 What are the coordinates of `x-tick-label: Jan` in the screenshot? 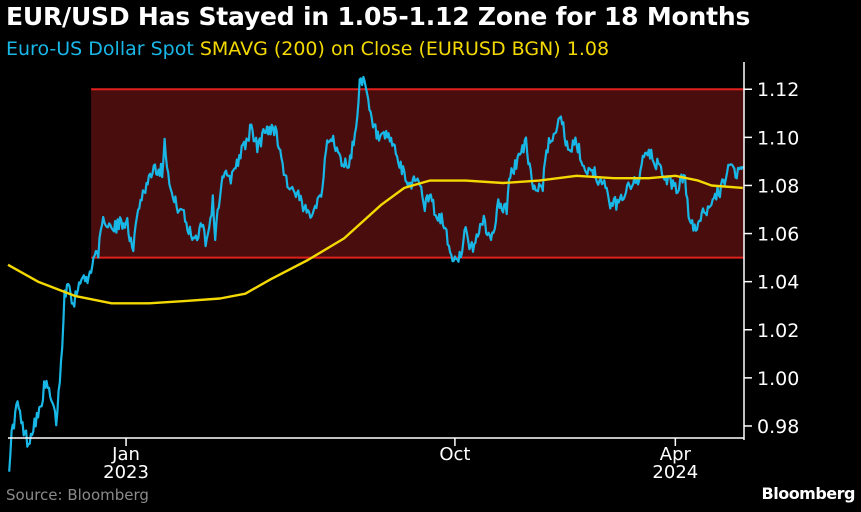 It's located at (125, 454).